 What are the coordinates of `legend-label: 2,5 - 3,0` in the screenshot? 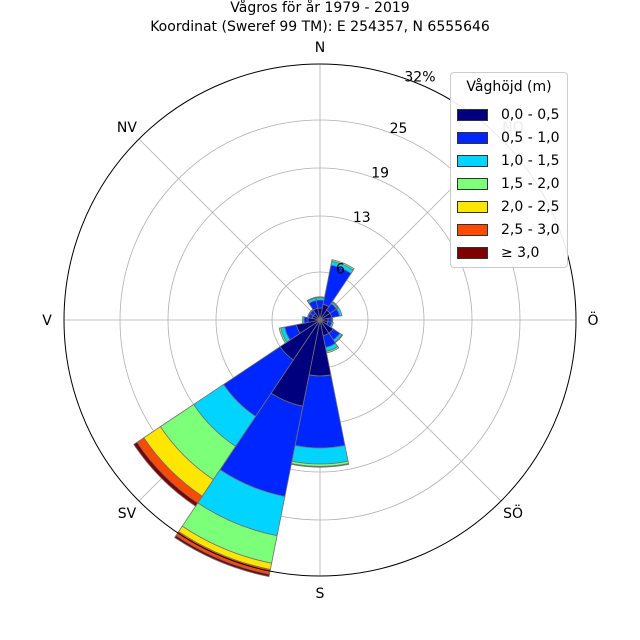 It's located at (530, 230).